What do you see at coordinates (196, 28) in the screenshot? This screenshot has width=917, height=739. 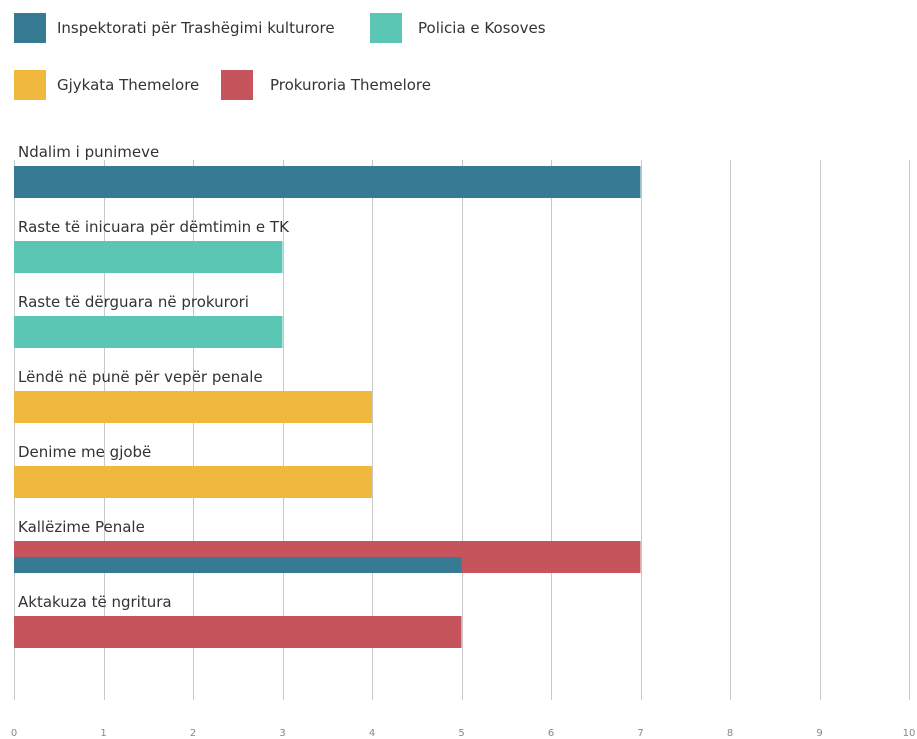 I see `legend-label: Inspektorati për Trashëgimi kulturore` at bounding box center [196, 28].